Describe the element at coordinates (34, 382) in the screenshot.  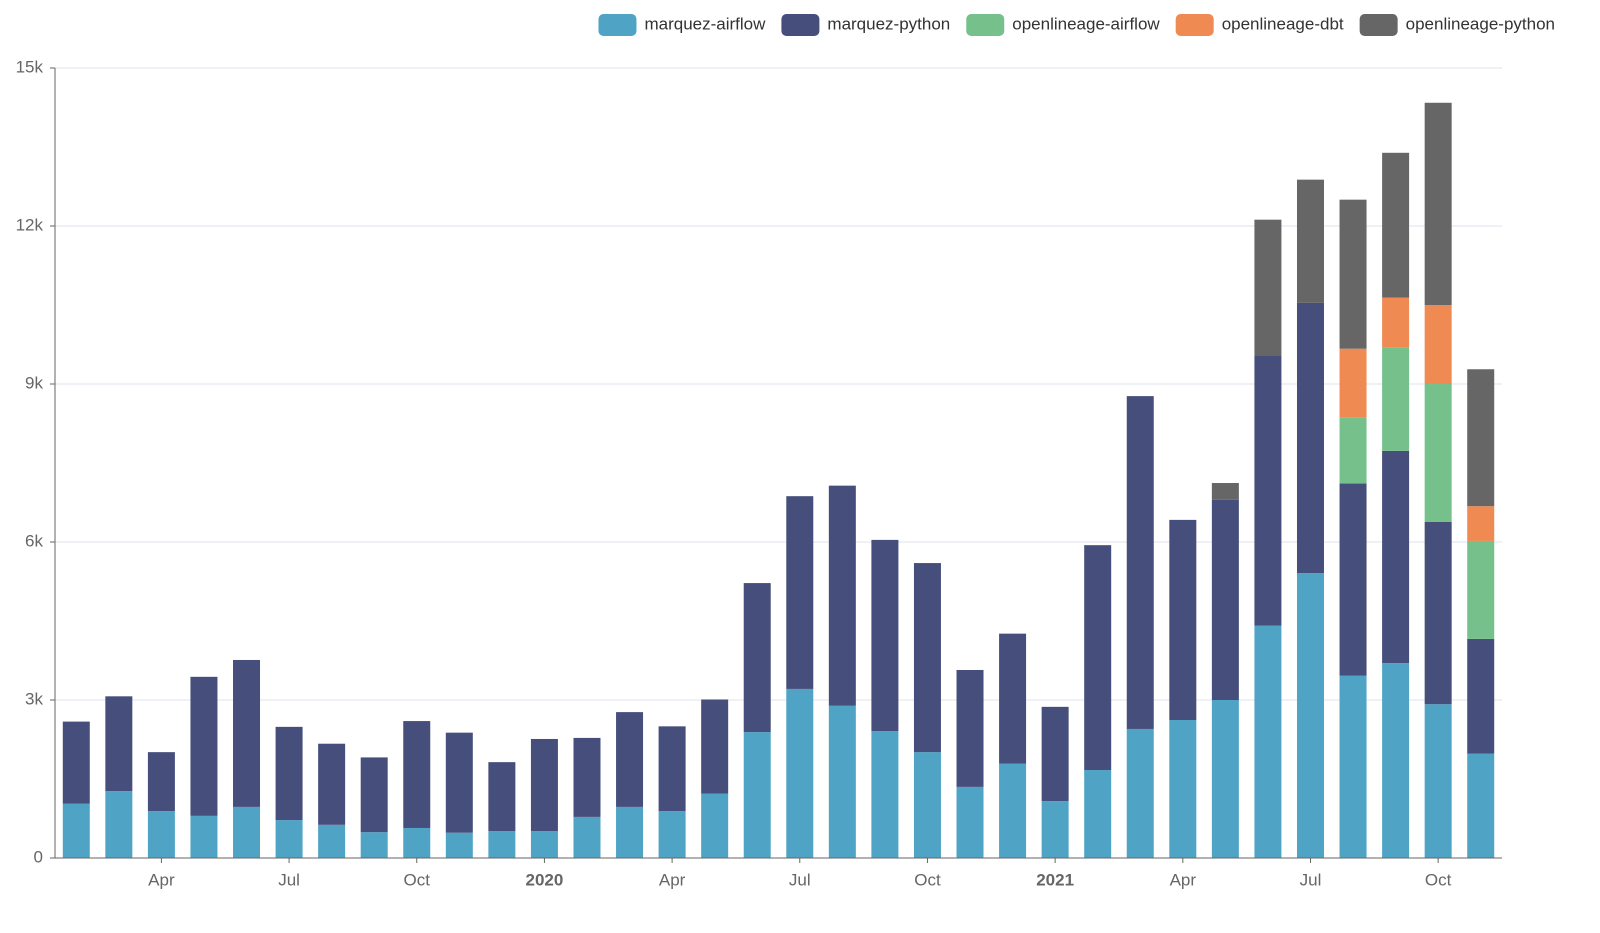
I see `y-tick-label: 9k` at that location.